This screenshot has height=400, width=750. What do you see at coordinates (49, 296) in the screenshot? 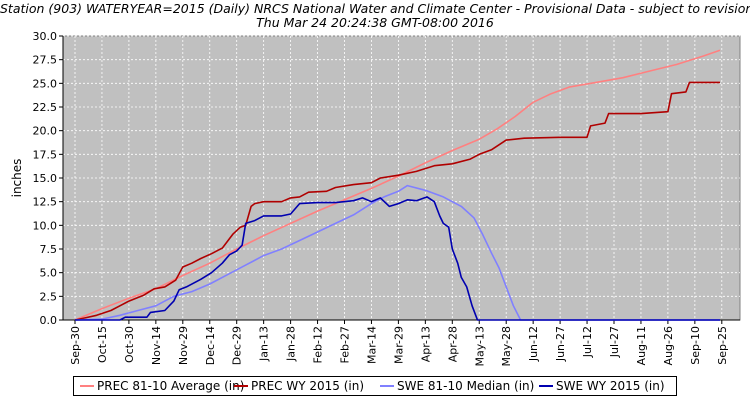
I see `y-tick-label: 2.5` at bounding box center [49, 296].